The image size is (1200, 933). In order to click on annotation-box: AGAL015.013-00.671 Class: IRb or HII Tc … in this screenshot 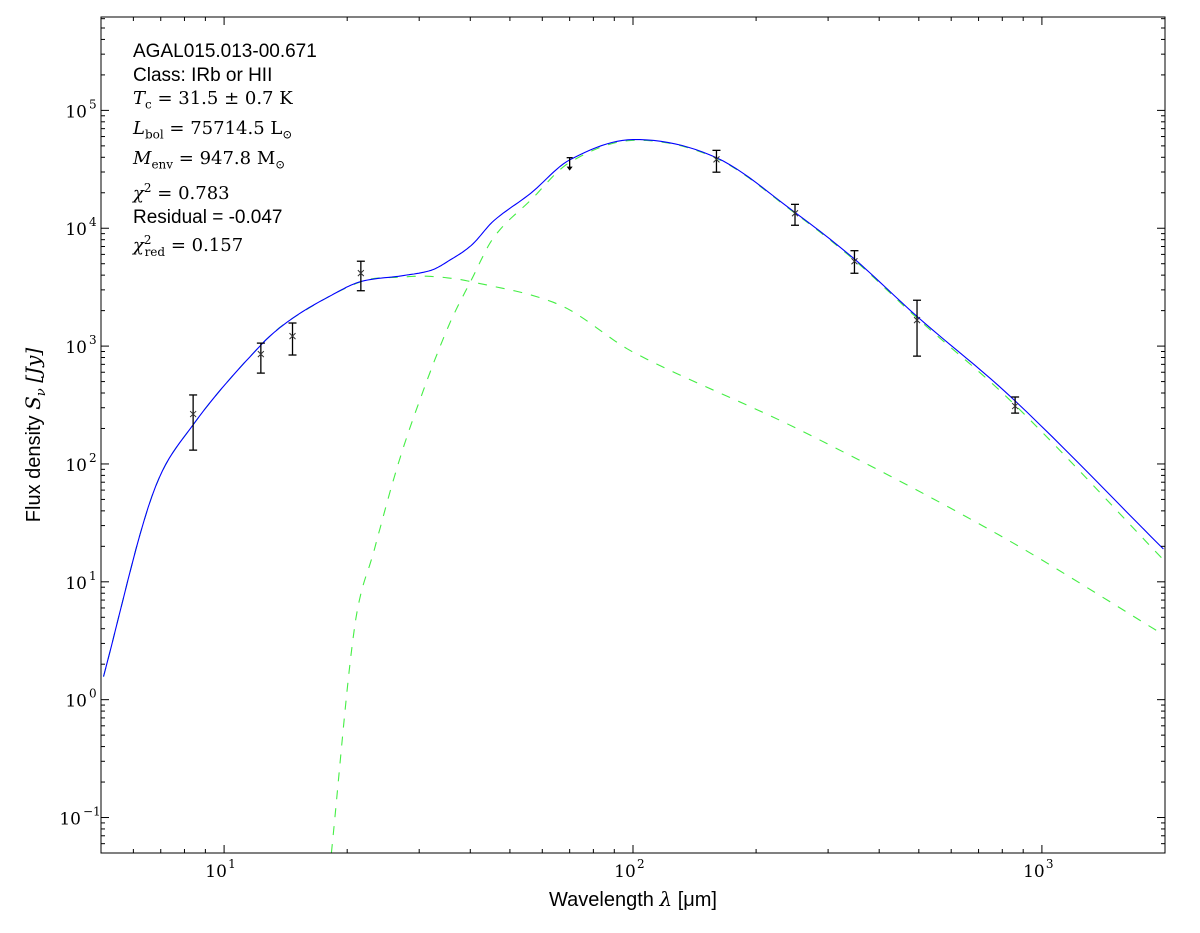, I will do `click(225, 152)`.